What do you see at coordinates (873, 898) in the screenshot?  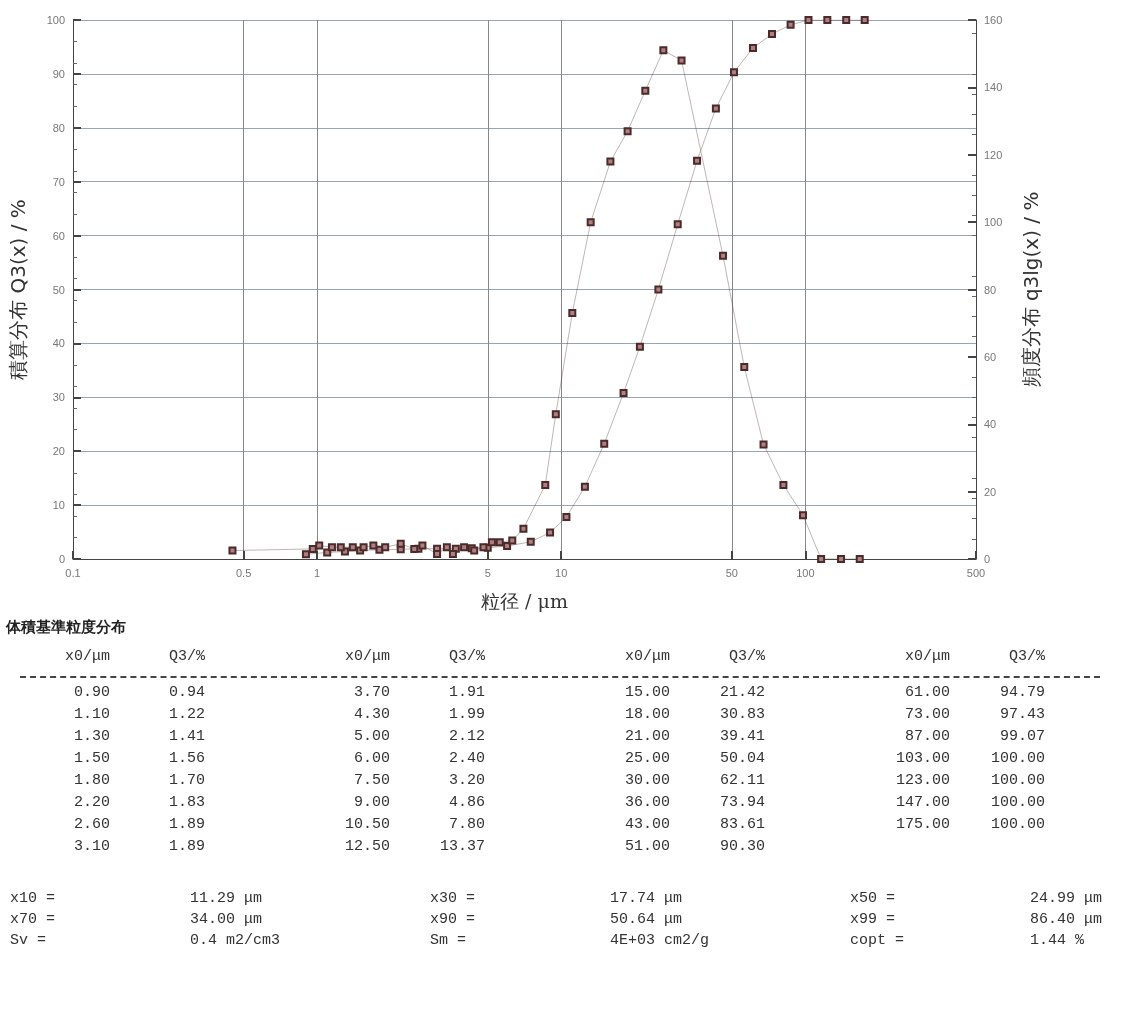 I see `text: x50 =` at bounding box center [873, 898].